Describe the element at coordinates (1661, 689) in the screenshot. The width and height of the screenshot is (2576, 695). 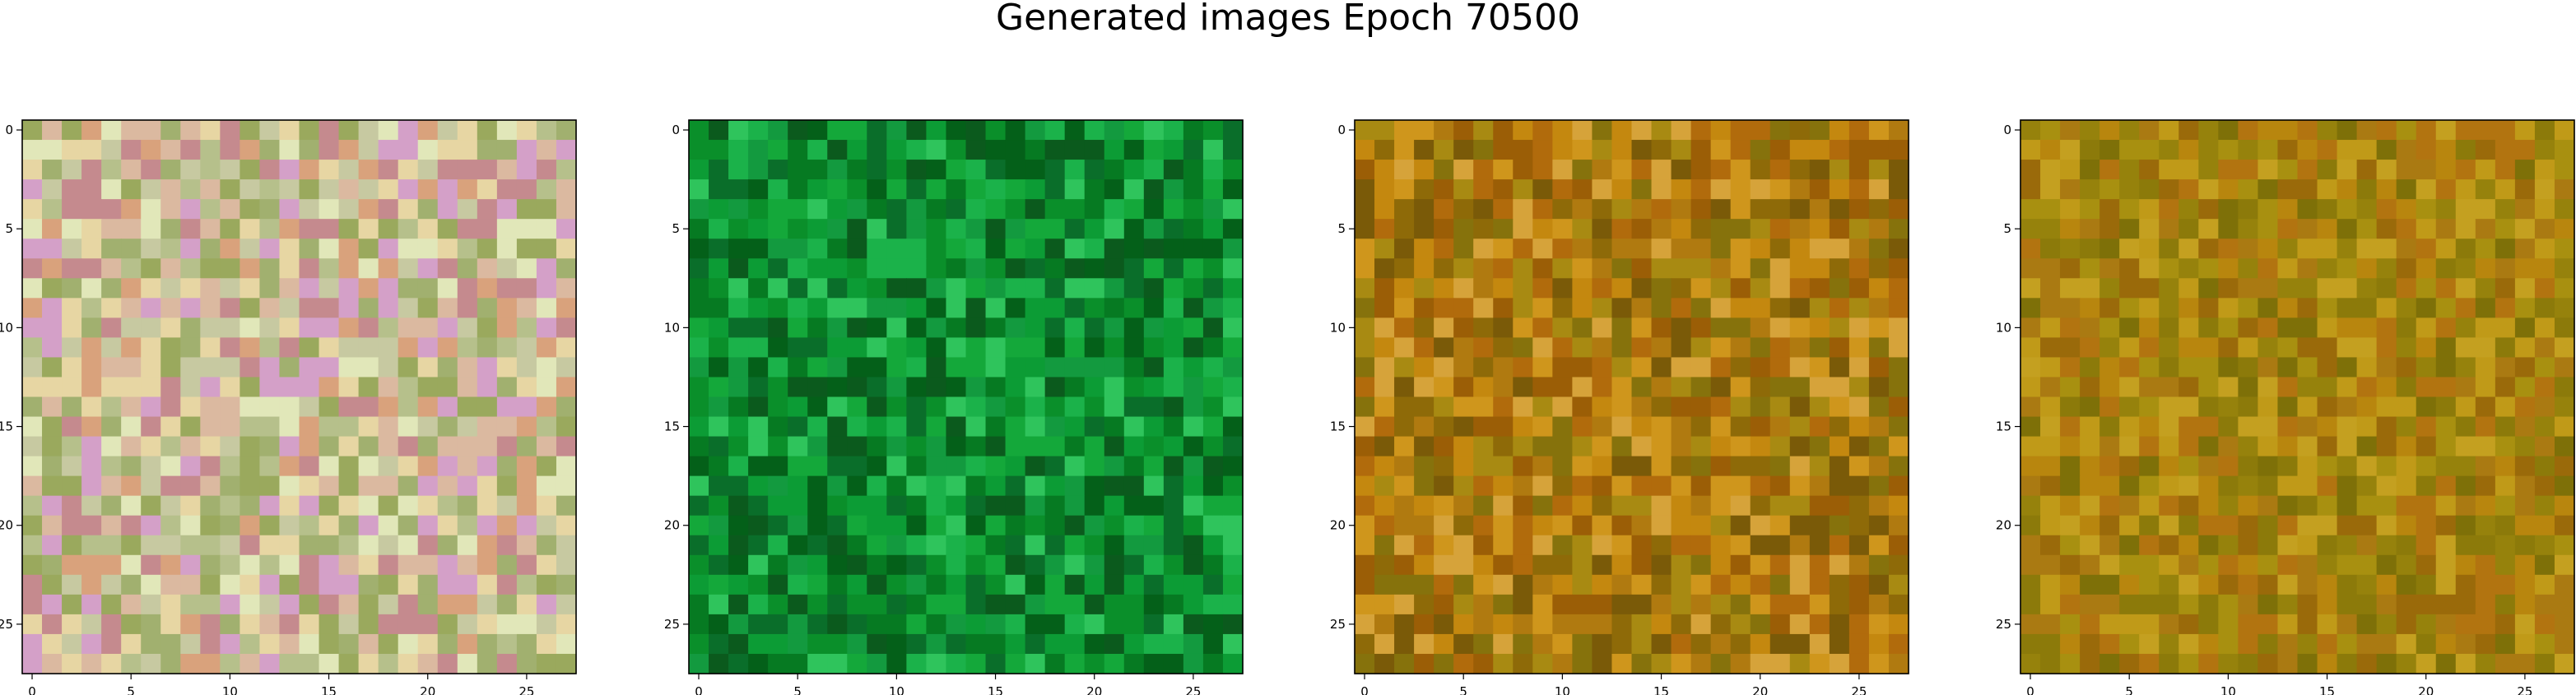
I see `x-tick-label: 15` at that location.